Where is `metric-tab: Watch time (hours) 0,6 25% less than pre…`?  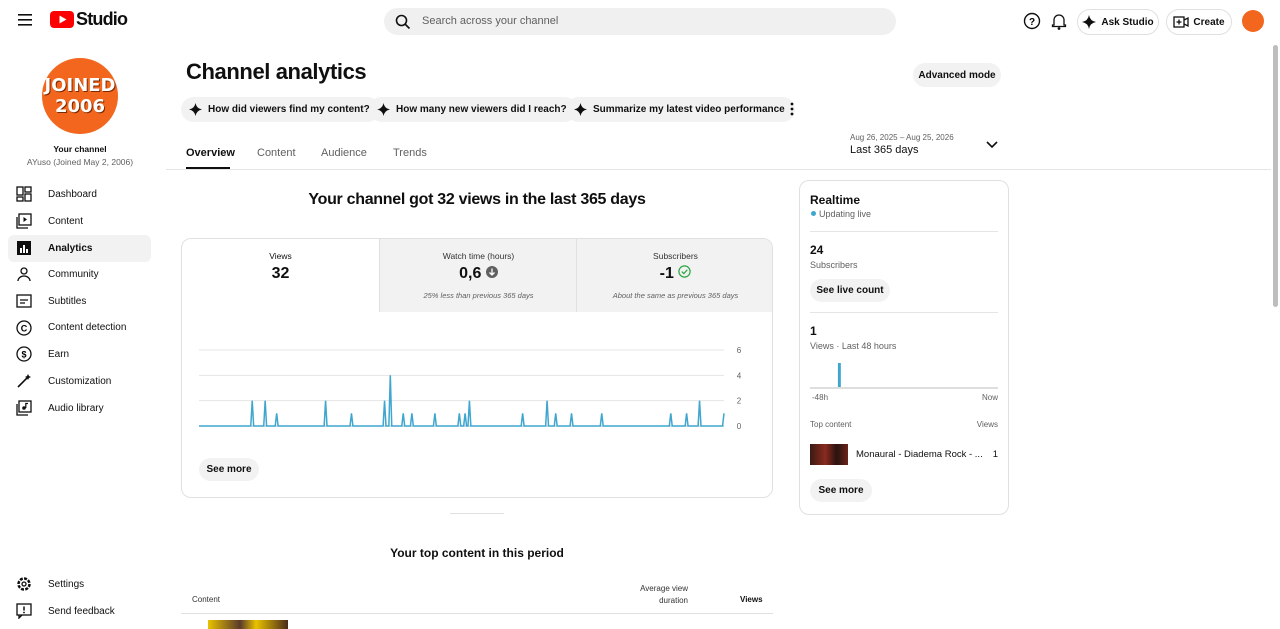 metric-tab: Watch time (hours) 0,6 25% less than pre… is located at coordinates (478, 275).